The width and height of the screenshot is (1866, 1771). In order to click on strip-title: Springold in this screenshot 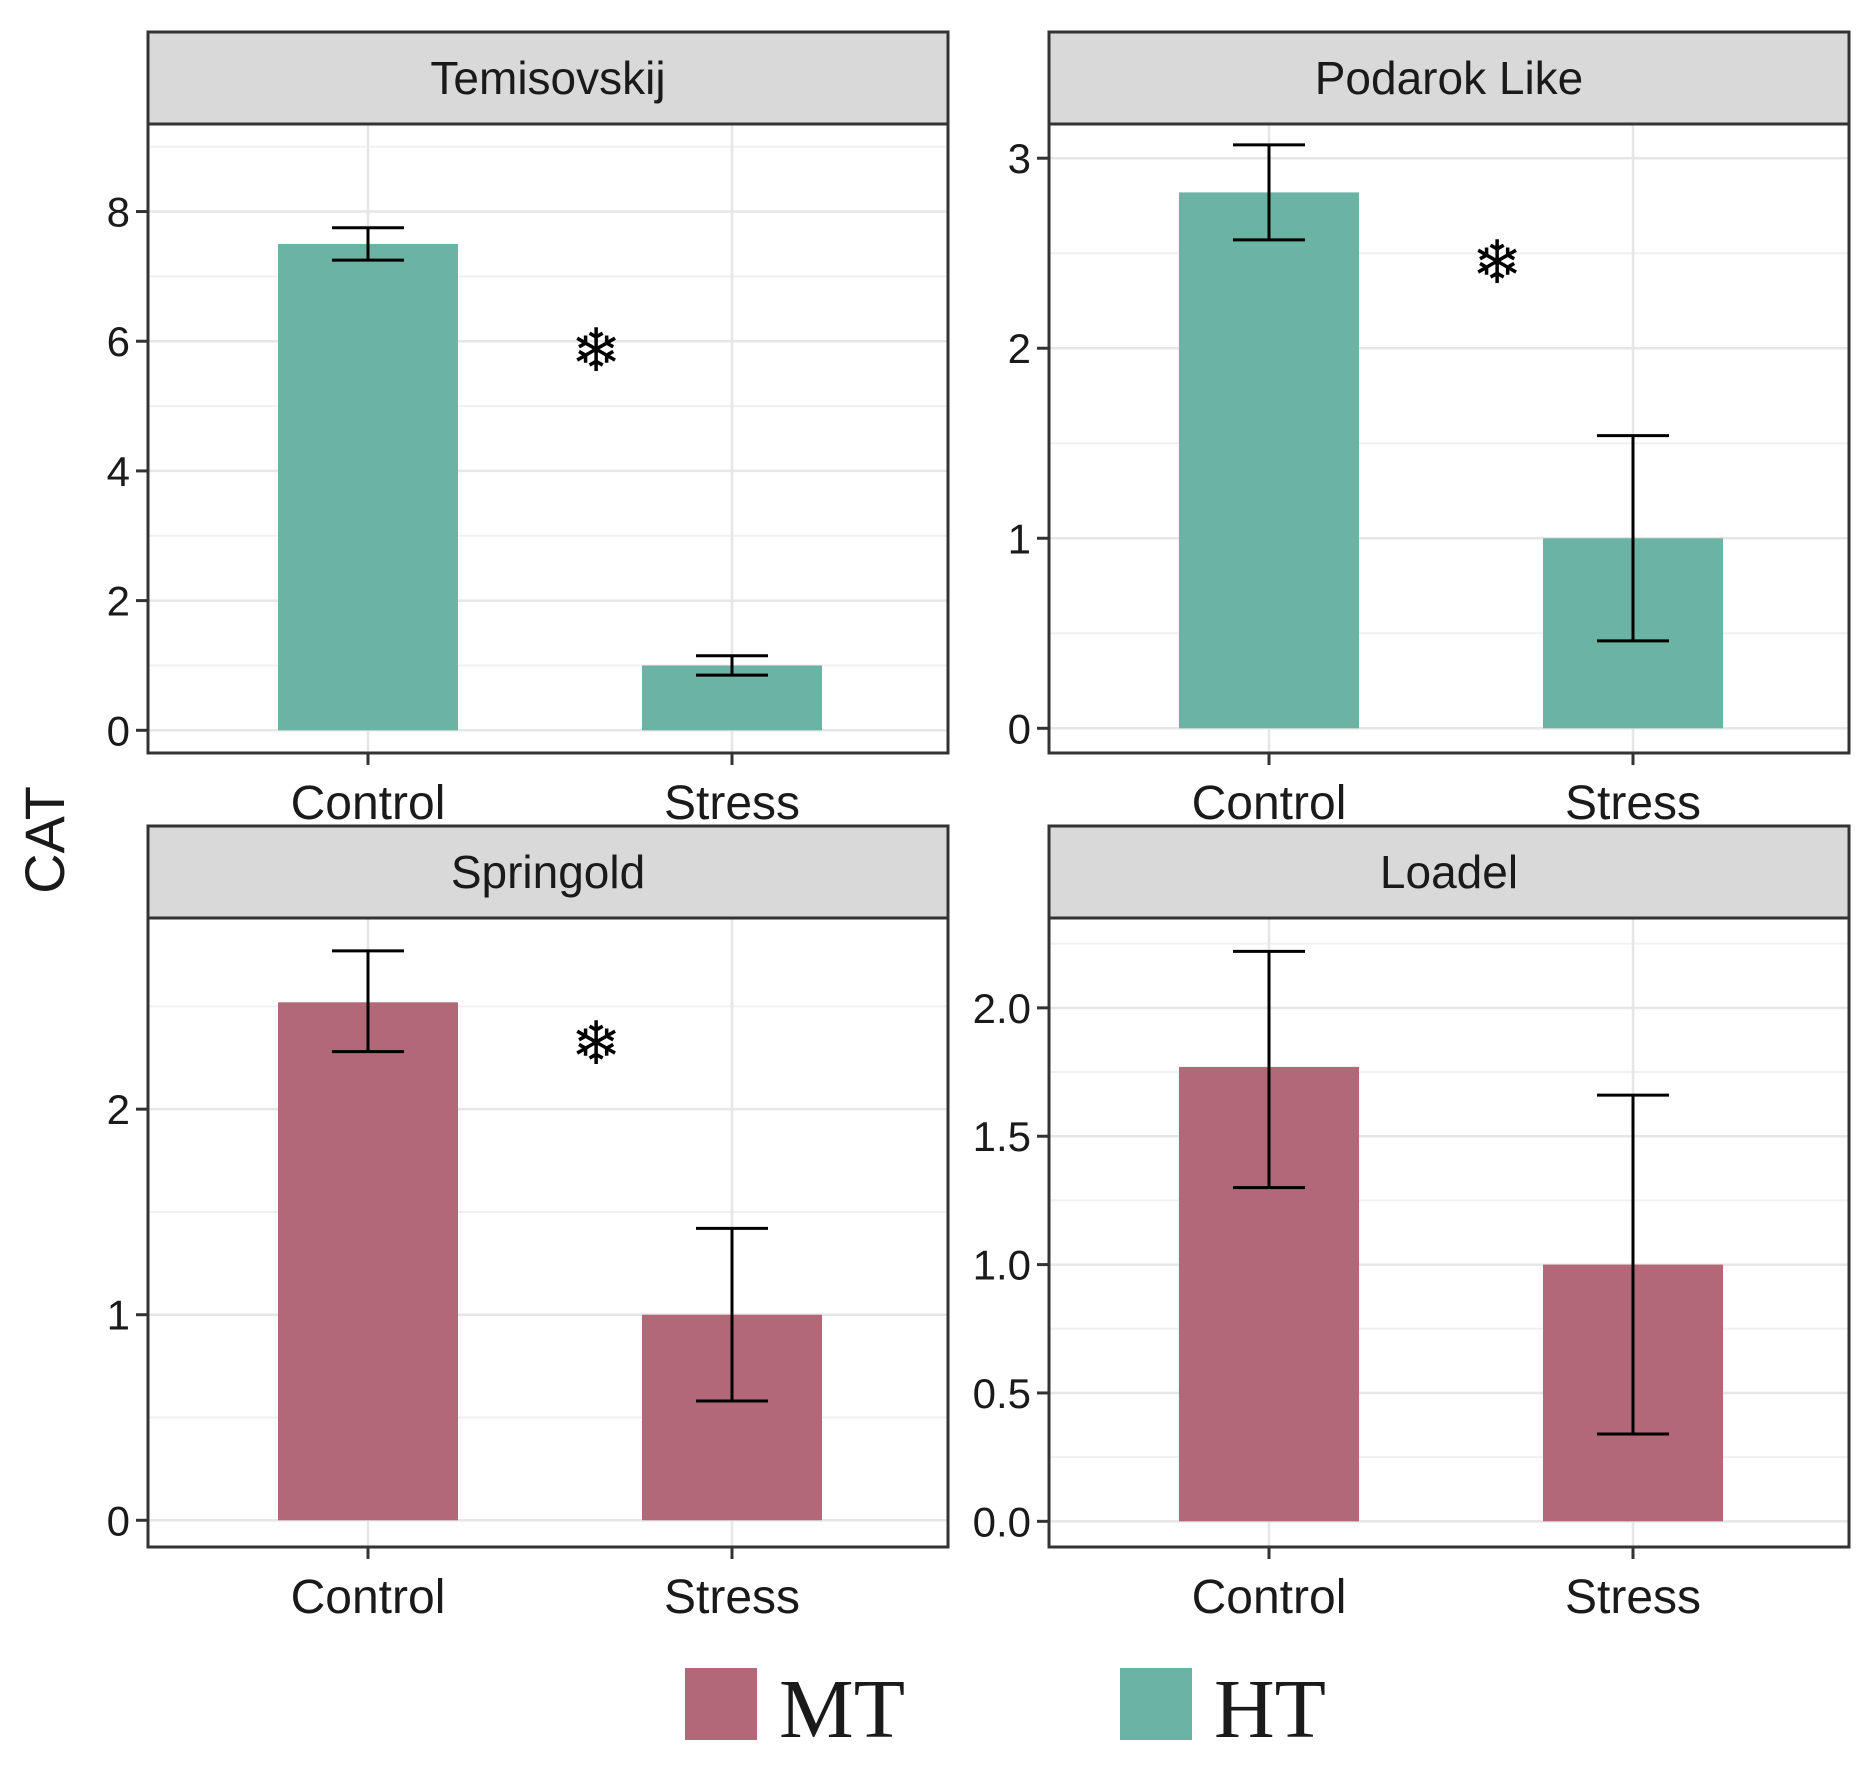, I will do `click(548, 872)`.